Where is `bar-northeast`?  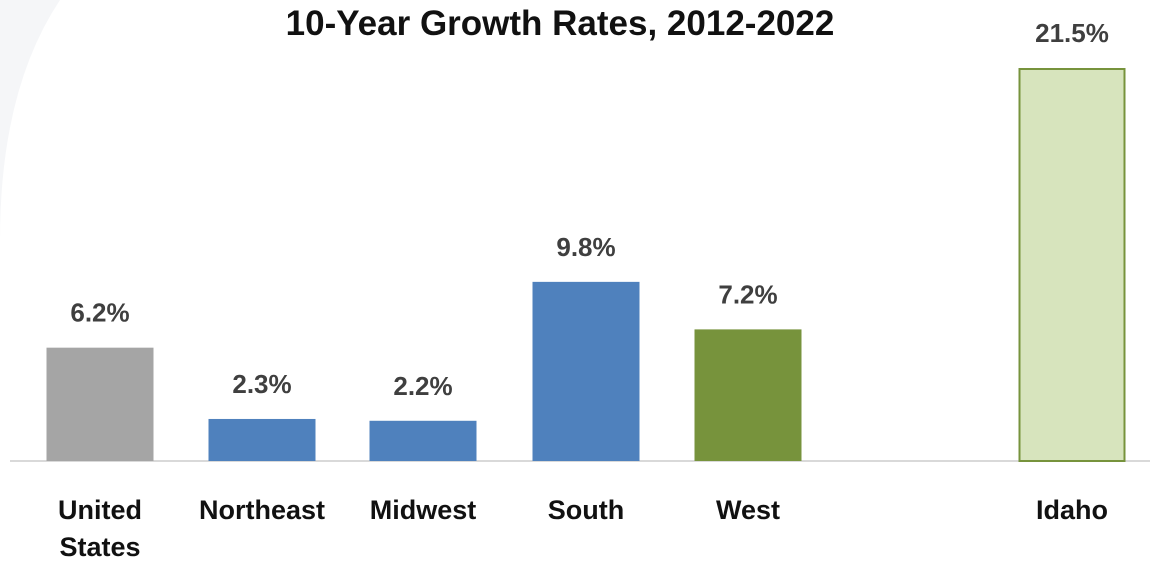 bar-northeast is located at coordinates (262, 439).